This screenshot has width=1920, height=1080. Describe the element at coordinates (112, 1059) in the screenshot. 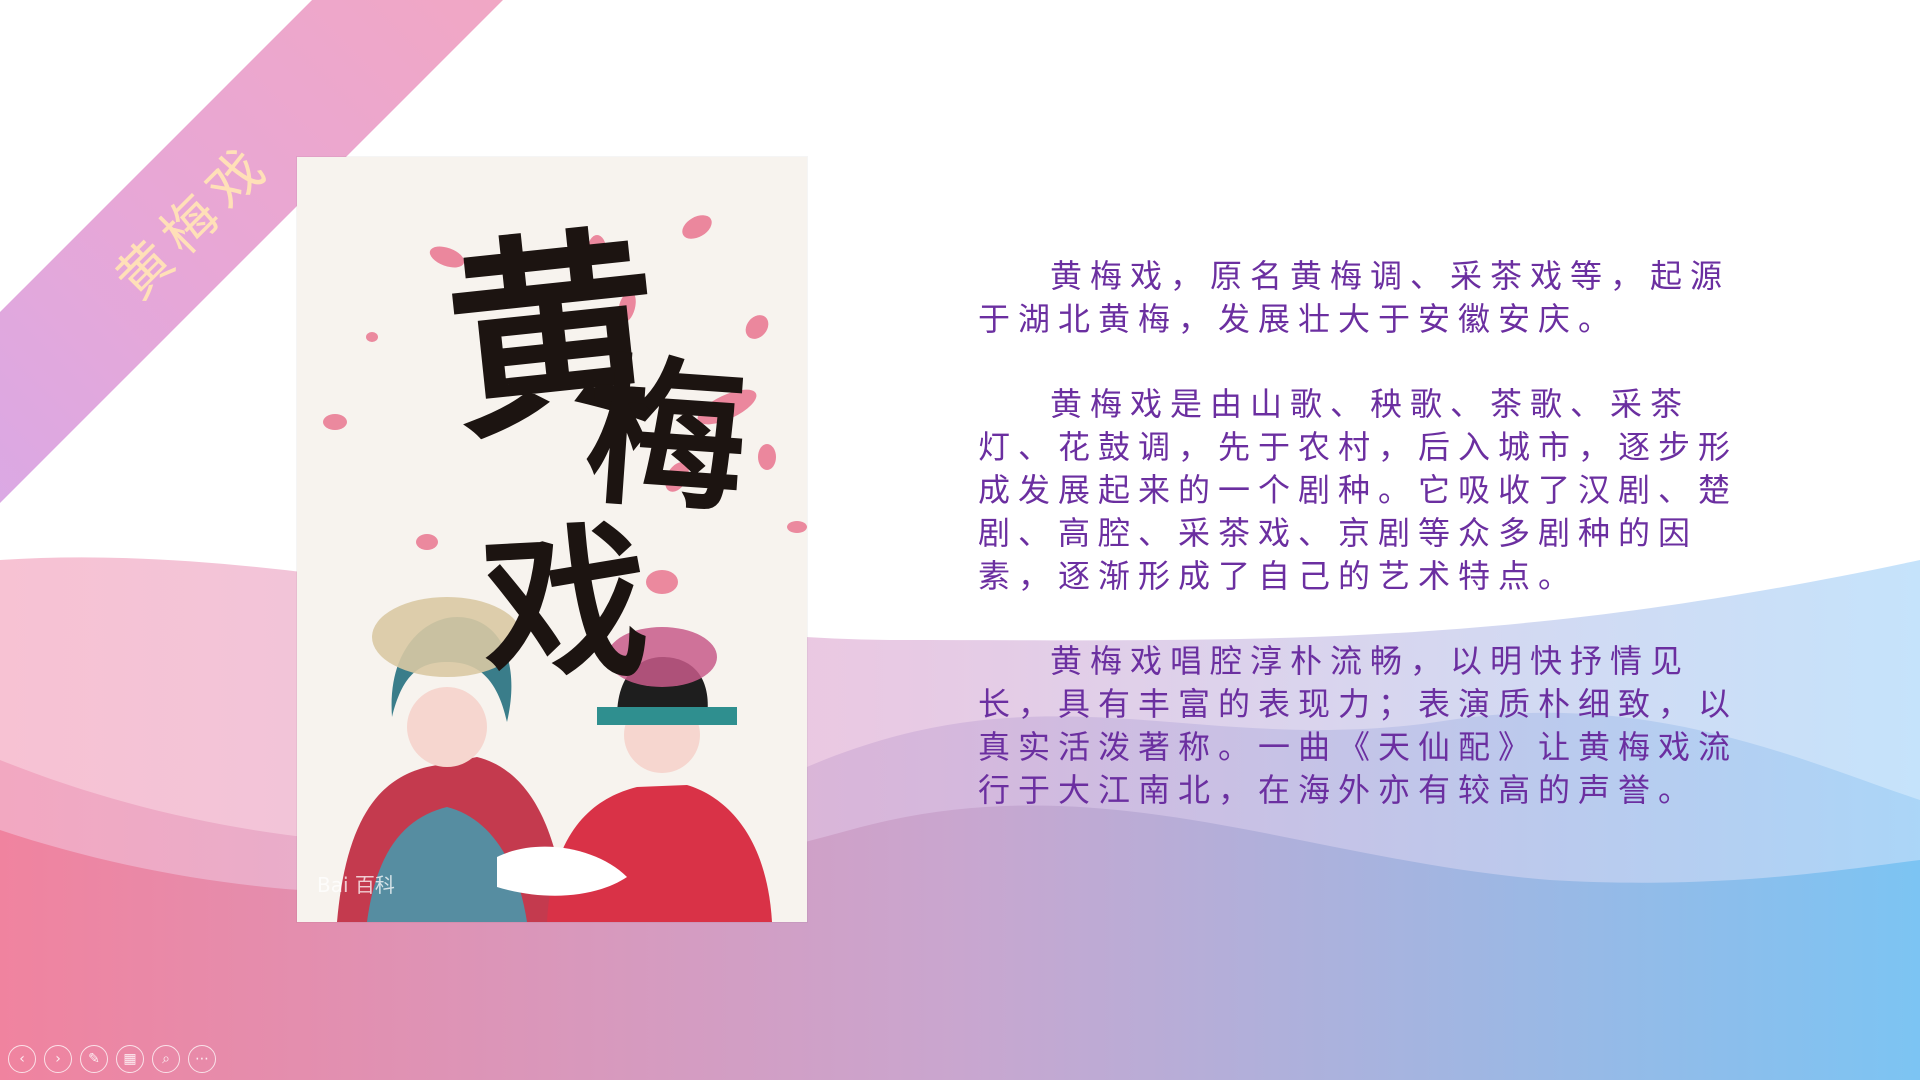

I see `presentation-controls: ‹ › ✎ ▦ ⌕ ⋯` at that location.